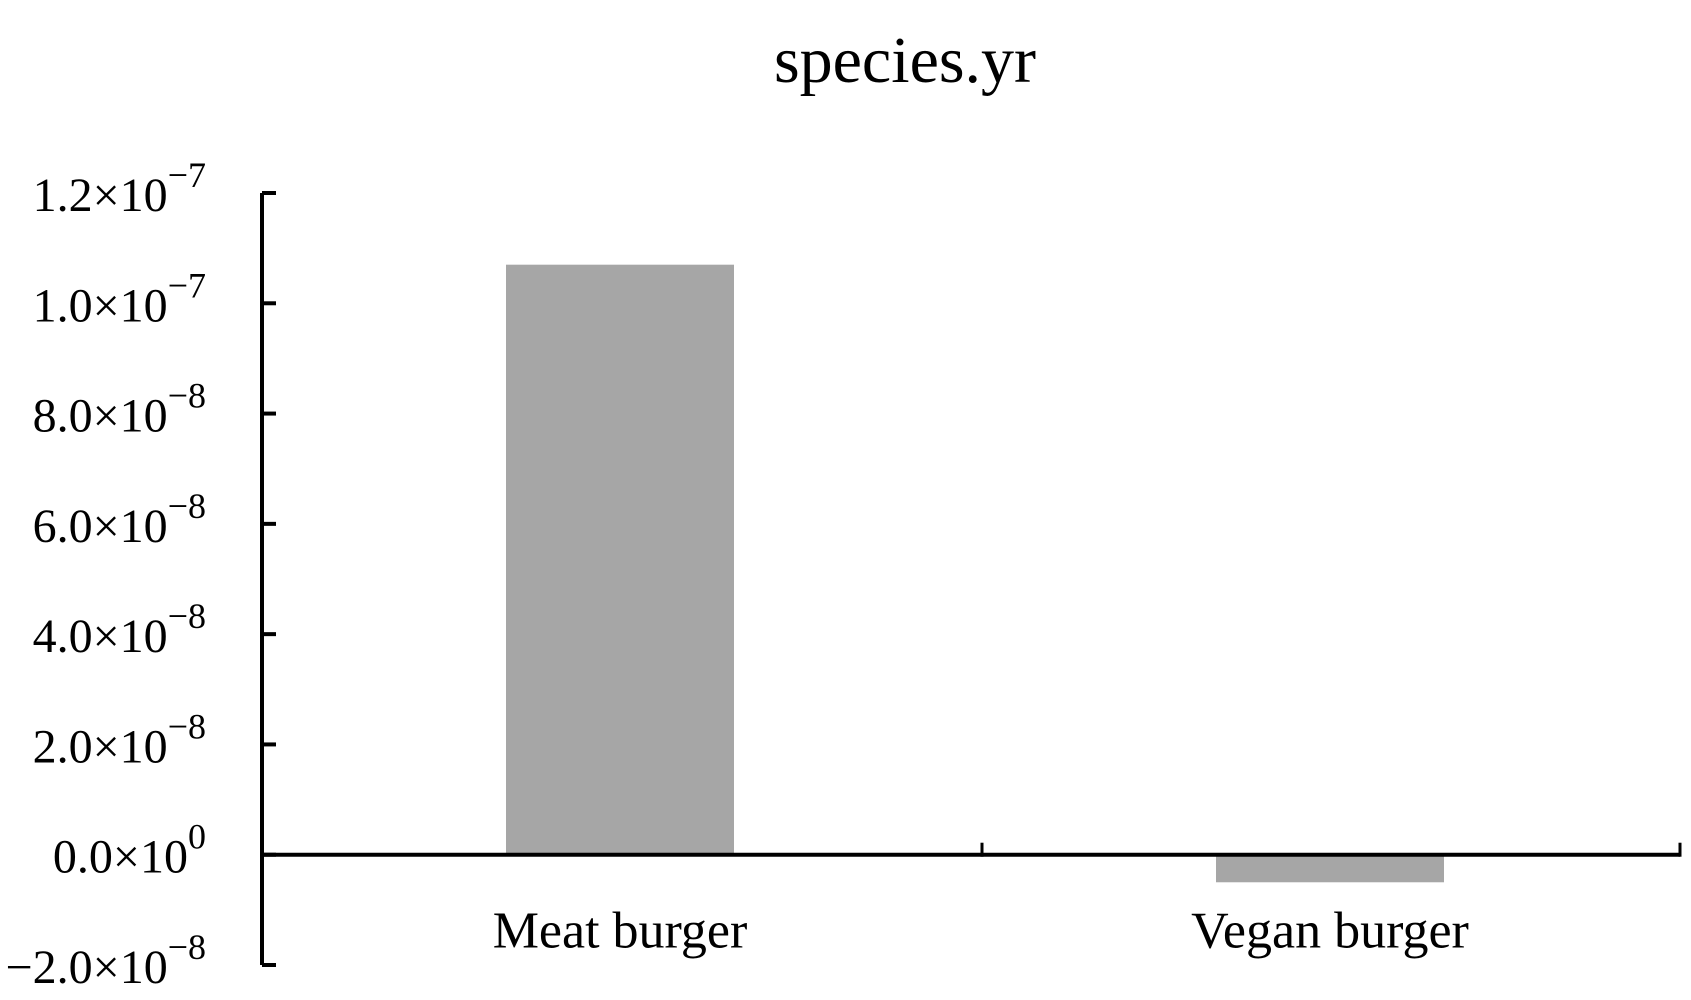  What do you see at coordinates (119, 739) in the screenshot?
I see `y-tick-label: 2.0×10⁻⁸` at bounding box center [119, 739].